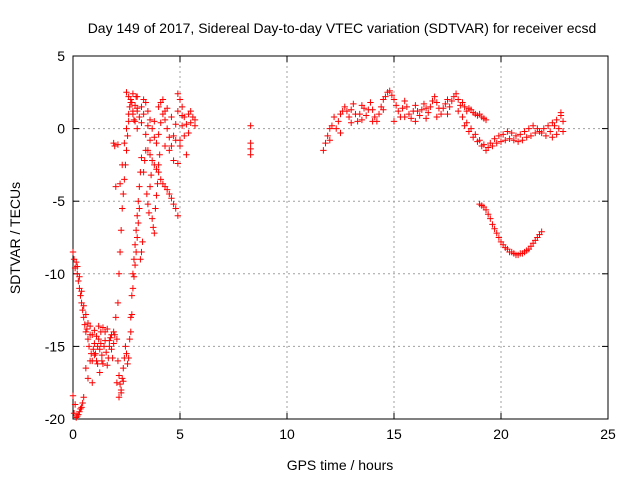  What do you see at coordinates (61, 56) in the screenshot?
I see `y-tick-label: 5` at bounding box center [61, 56].